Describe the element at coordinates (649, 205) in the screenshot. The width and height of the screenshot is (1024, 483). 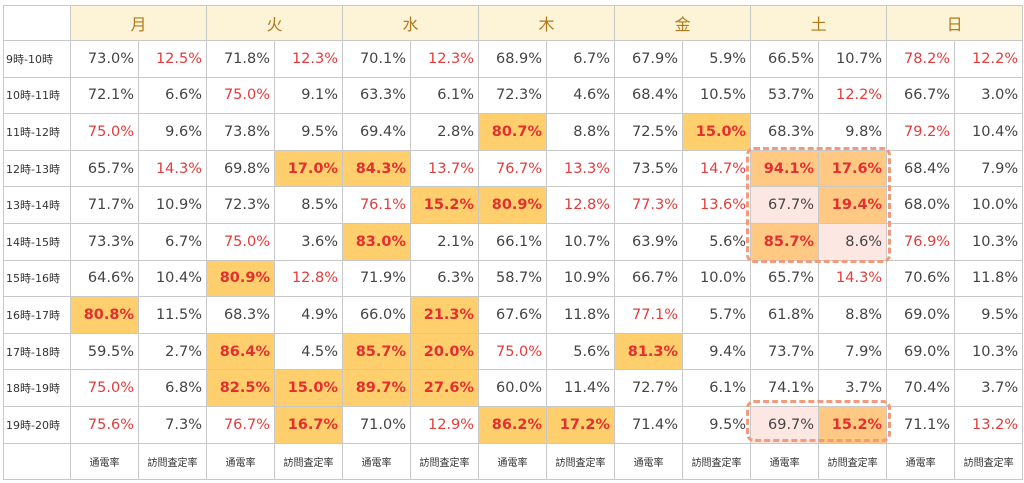
I see `connection-rate-cell: 77.3%` at that location.